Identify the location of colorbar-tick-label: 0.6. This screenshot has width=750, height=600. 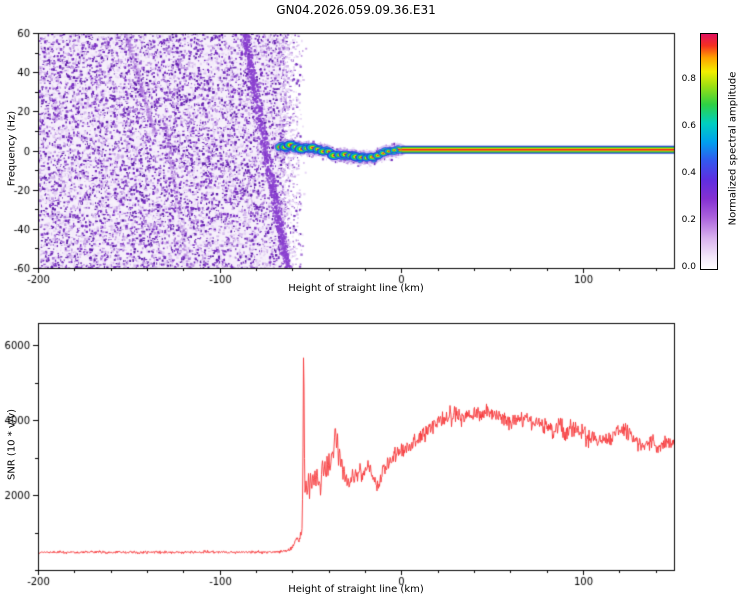
(688, 126).